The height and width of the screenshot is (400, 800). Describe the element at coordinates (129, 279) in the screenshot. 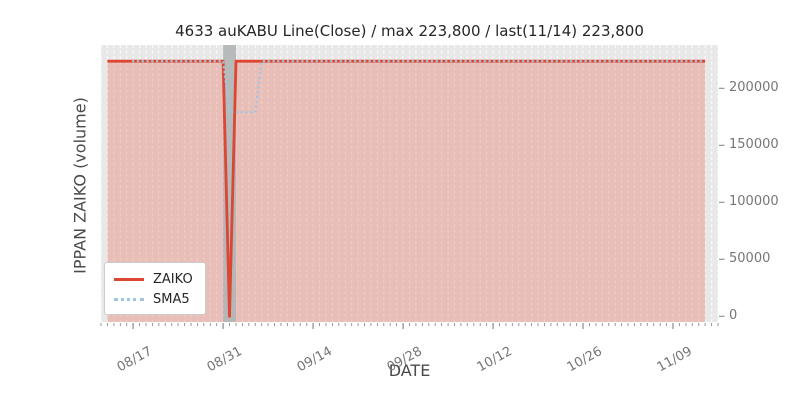

I see `legend-solid-line-icon` at that location.